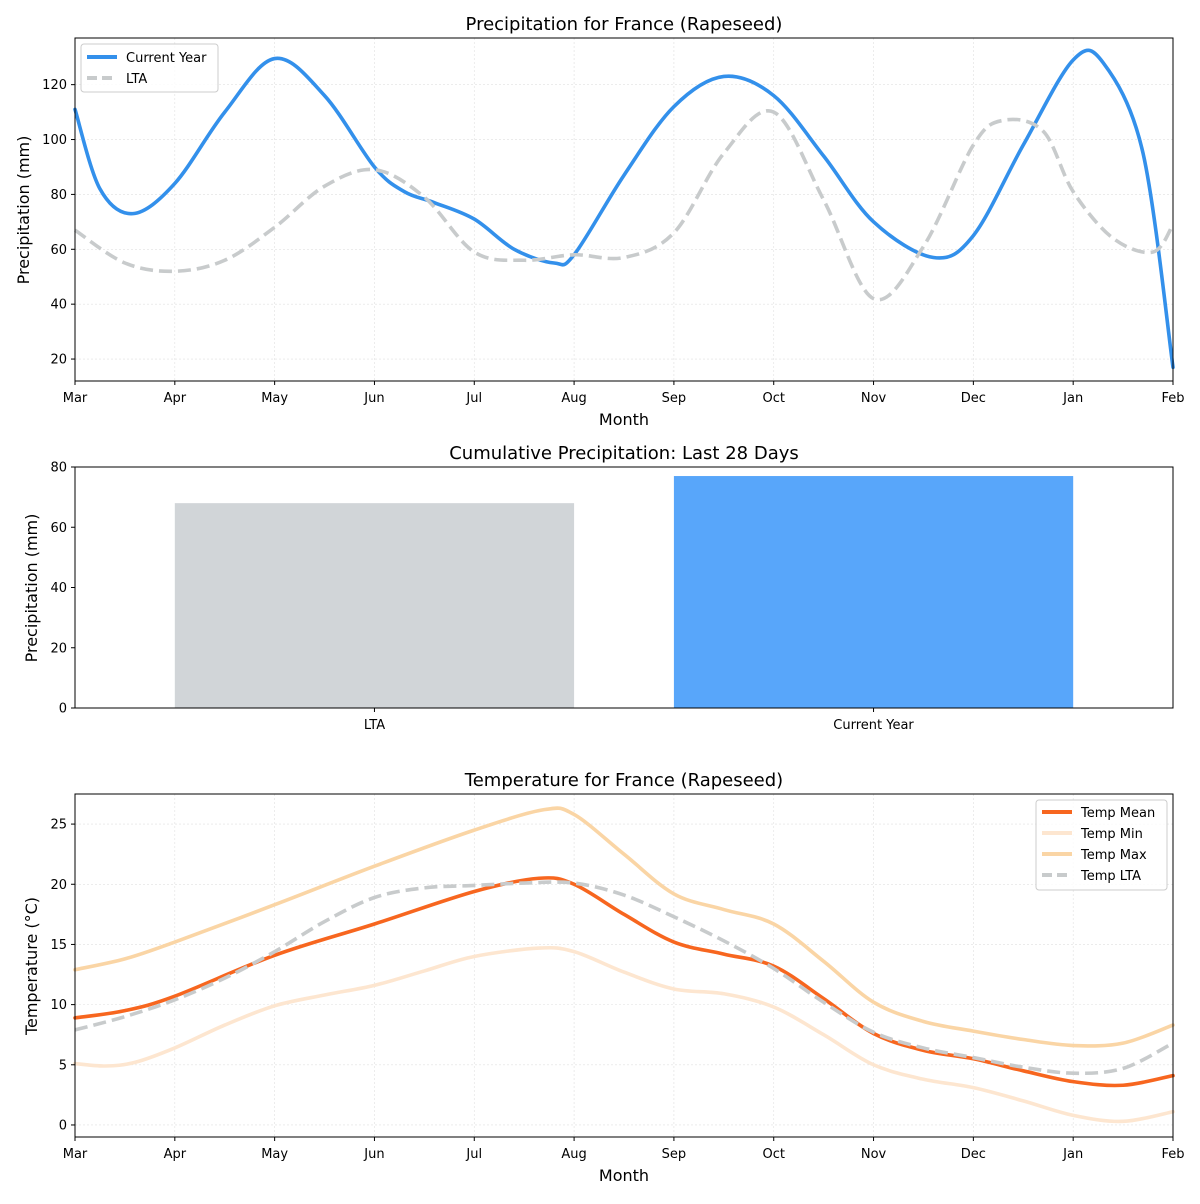  I want to click on legend-box, so click(1101, 845).